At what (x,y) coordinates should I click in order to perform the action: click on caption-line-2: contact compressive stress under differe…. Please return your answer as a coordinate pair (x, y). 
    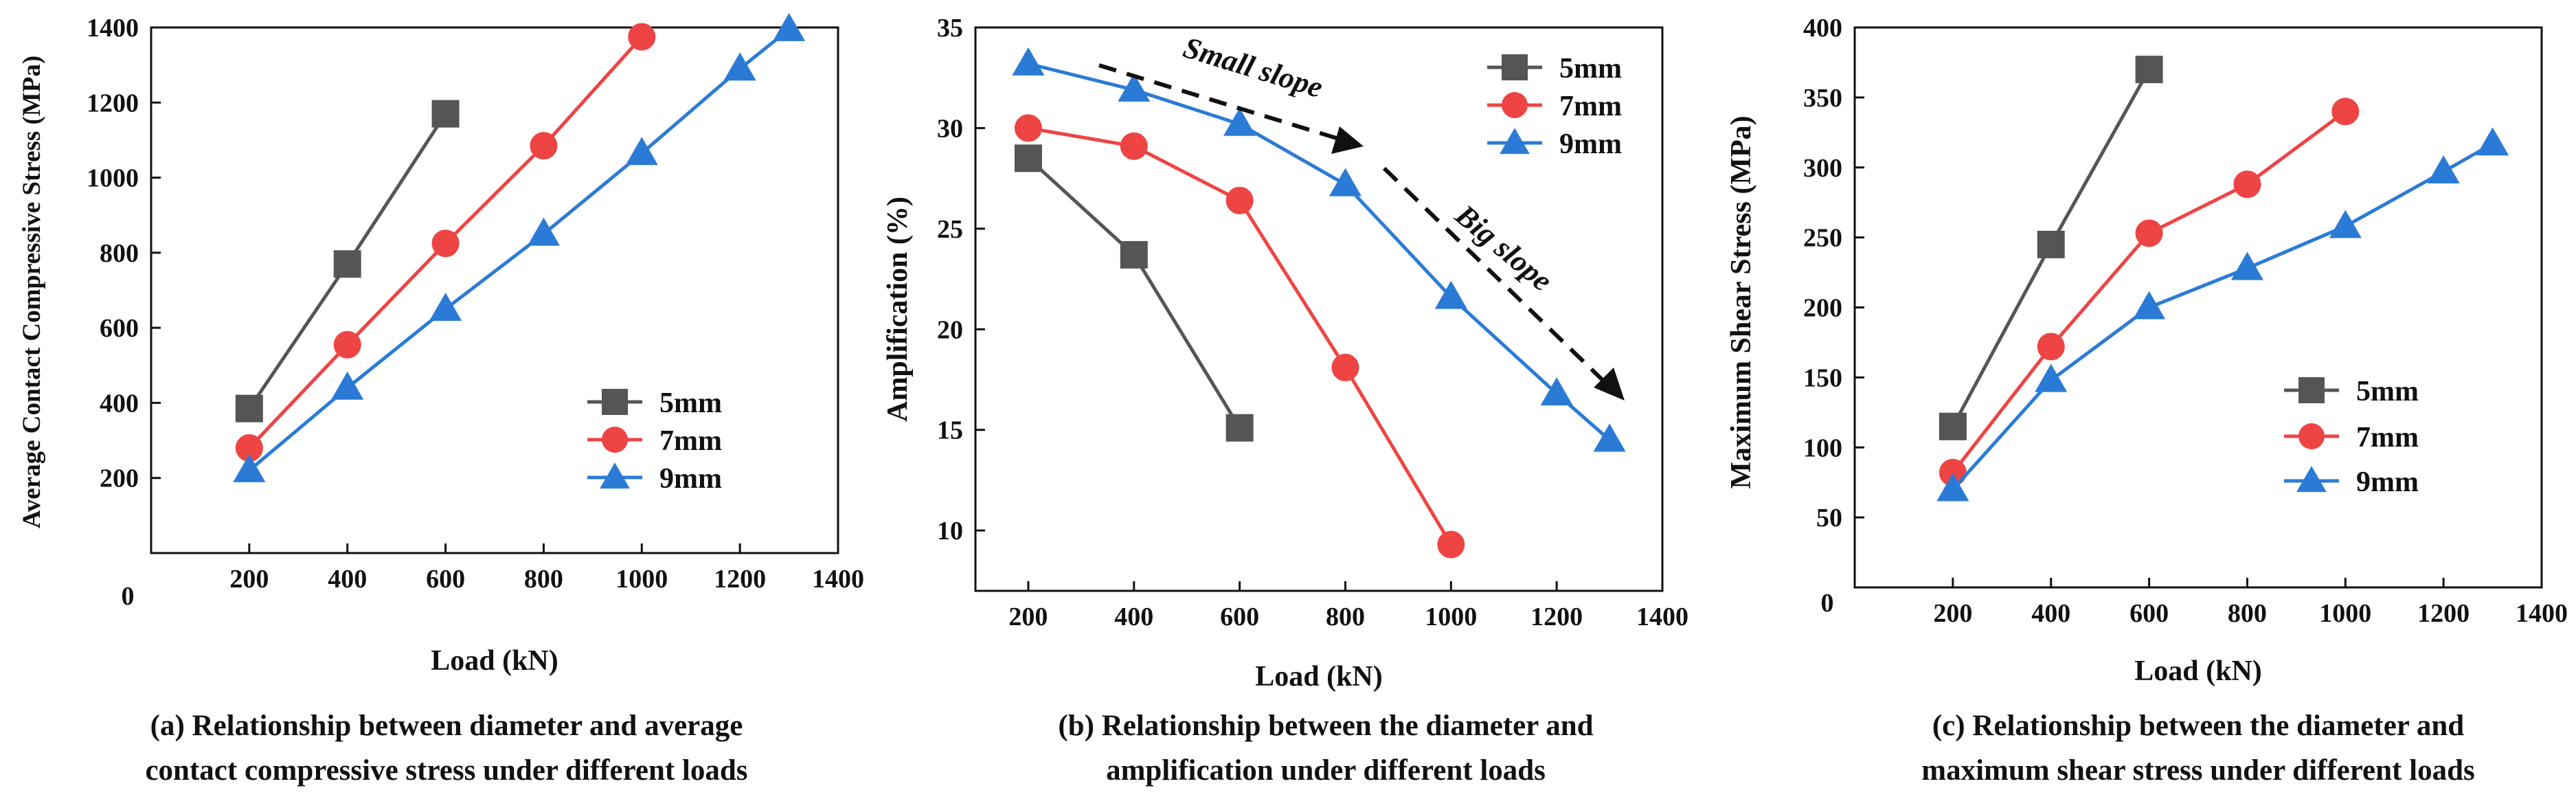
    Looking at the image, I should click on (446, 770).